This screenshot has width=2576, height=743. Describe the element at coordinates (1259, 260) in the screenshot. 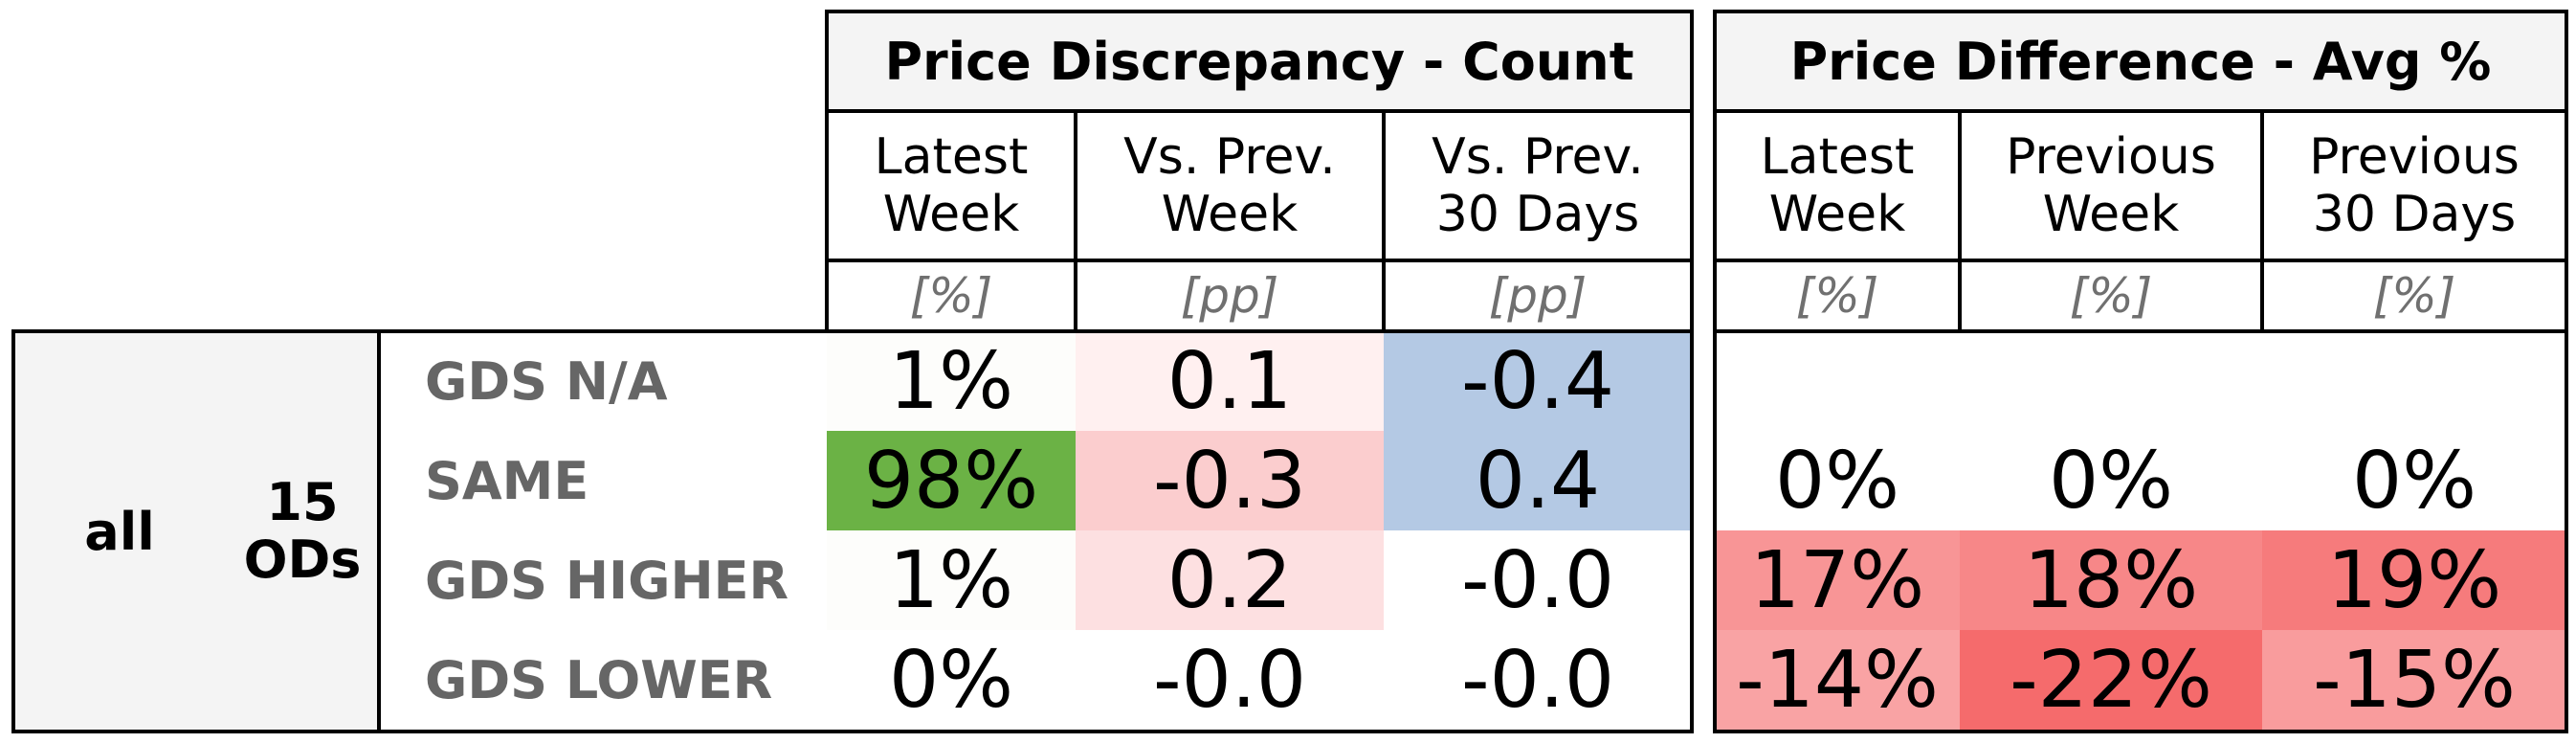

I see `group1-unit-divider` at that location.